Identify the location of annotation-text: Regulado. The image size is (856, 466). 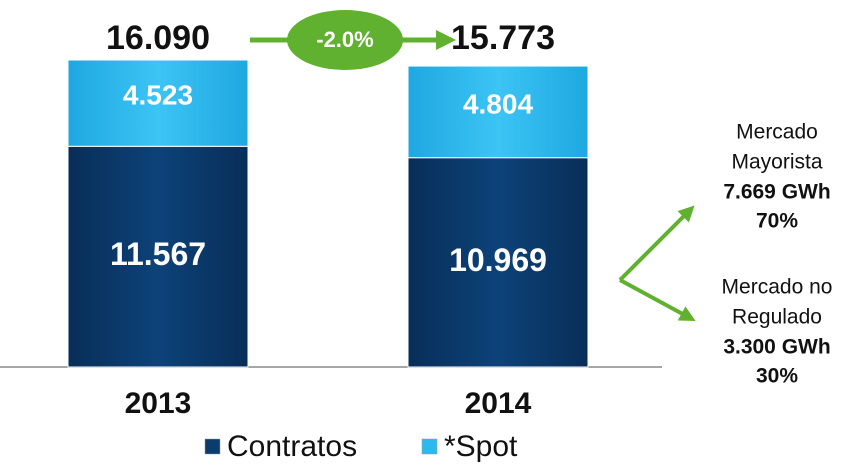
(777, 317).